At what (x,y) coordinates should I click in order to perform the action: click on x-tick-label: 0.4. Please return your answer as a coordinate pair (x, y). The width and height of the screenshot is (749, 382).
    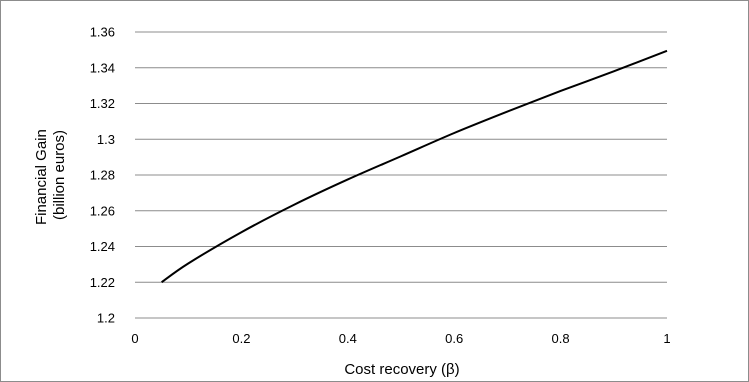
    Looking at the image, I should click on (348, 338).